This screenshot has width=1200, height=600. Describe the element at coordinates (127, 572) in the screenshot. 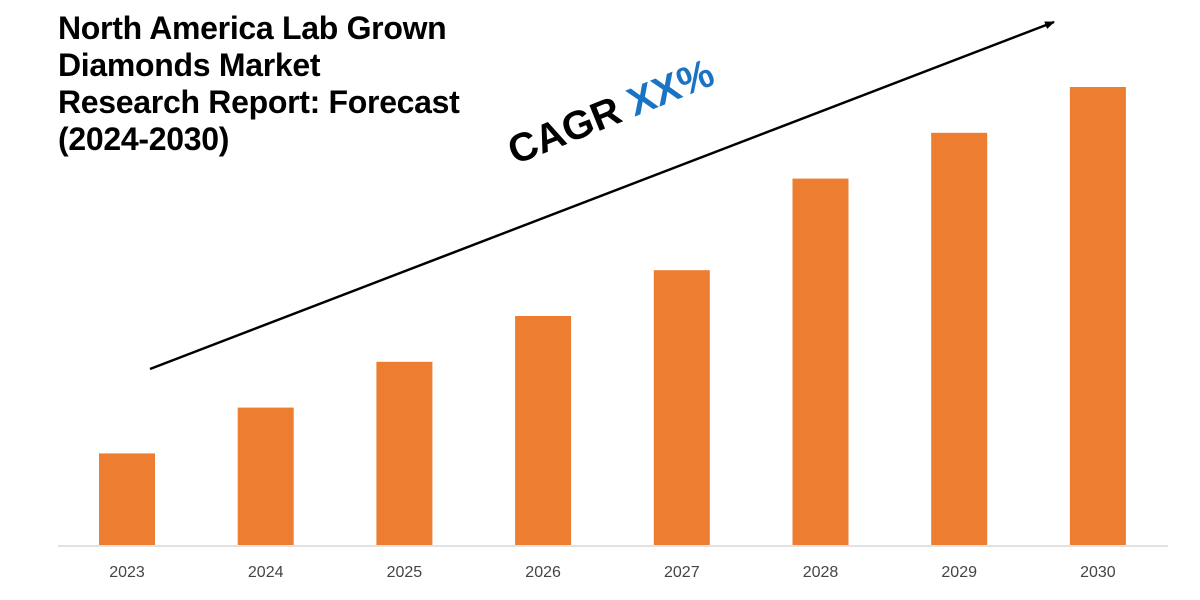

I see `x-tick-label-2023: 2023` at that location.